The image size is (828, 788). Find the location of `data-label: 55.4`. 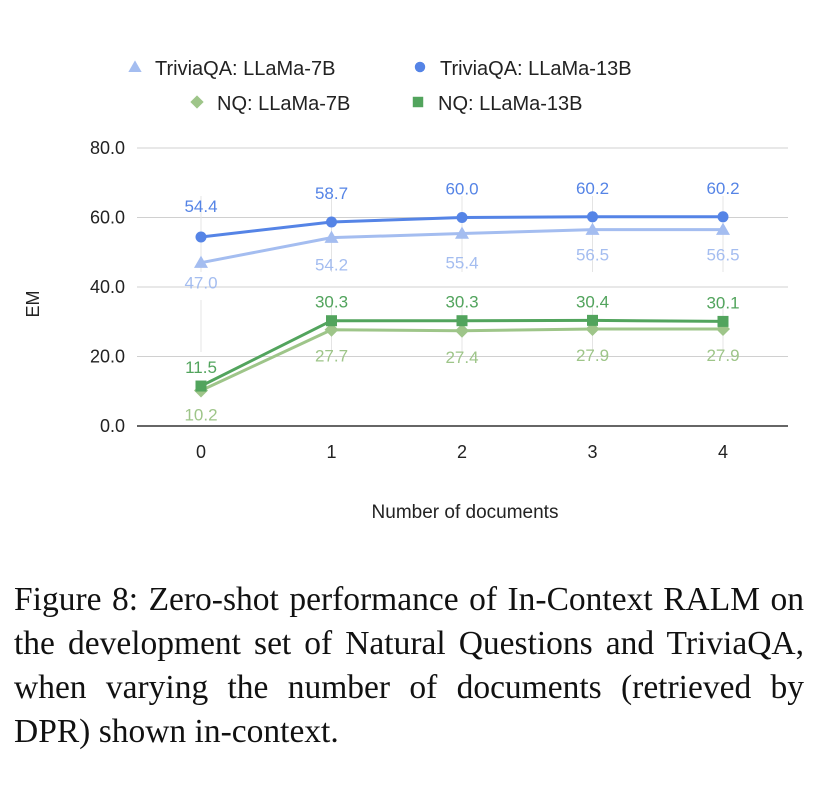

data-label: 55.4 is located at coordinates (461, 262).